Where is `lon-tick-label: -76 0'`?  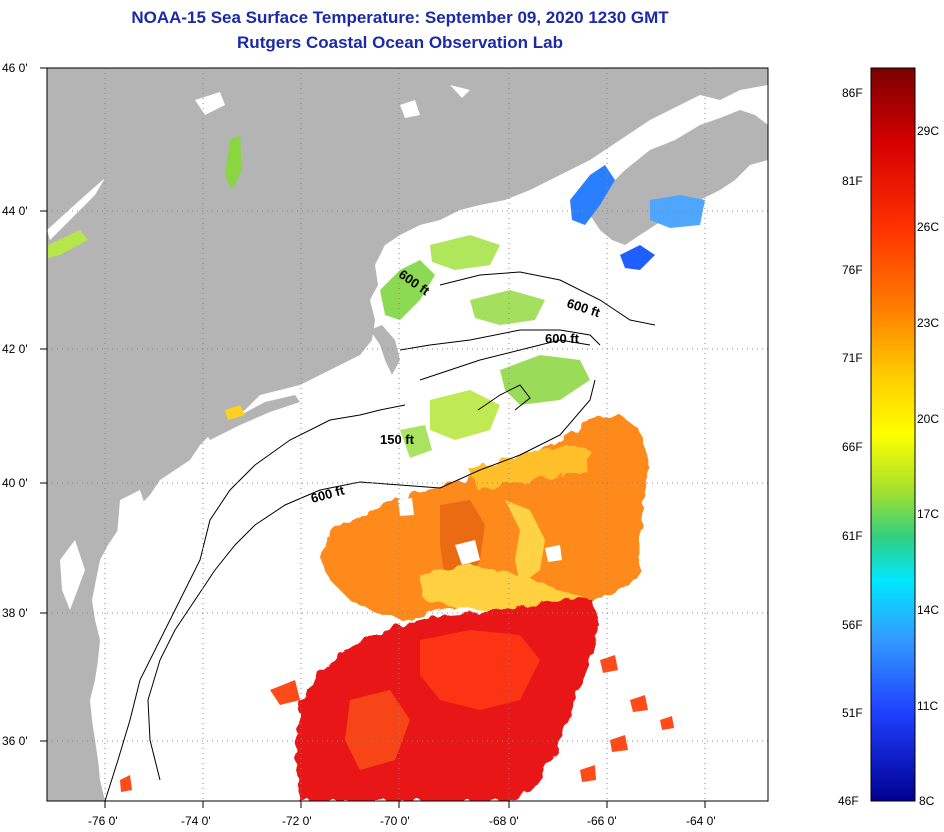 lon-tick-label: -76 0' is located at coordinates (103, 821).